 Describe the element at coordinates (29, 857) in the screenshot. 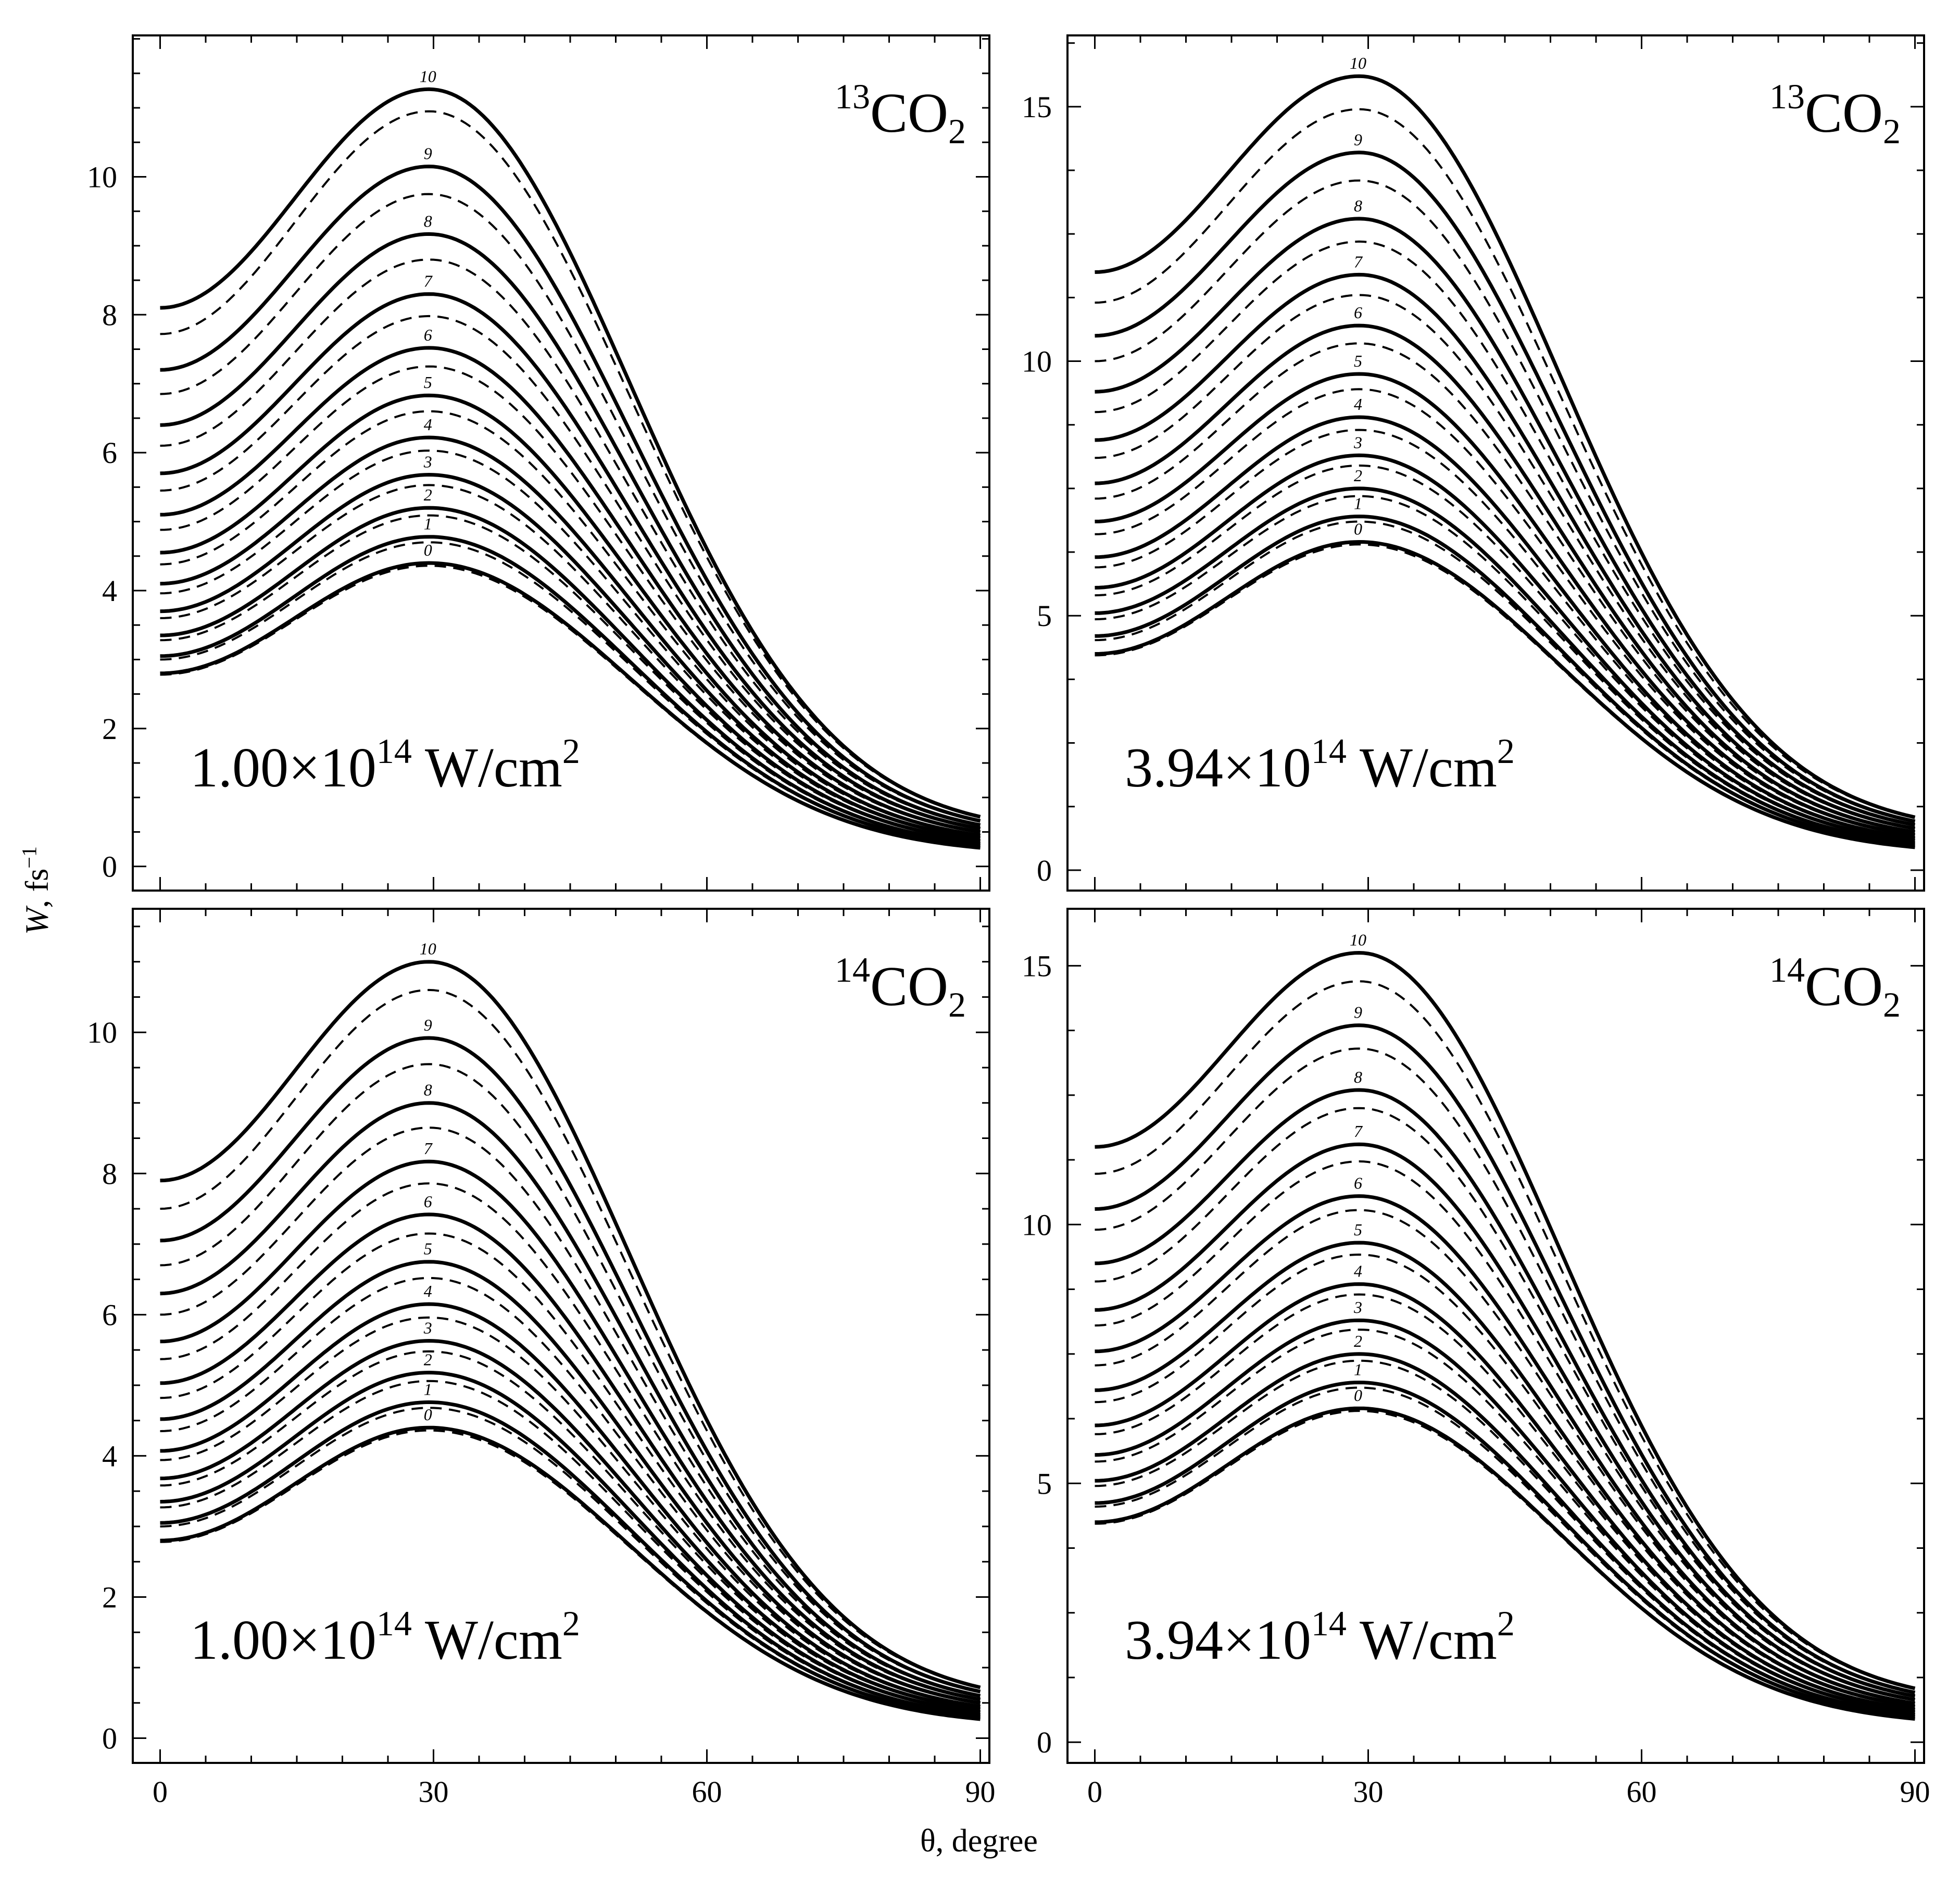

I see `y-axis-label-exponent: −1` at that location.